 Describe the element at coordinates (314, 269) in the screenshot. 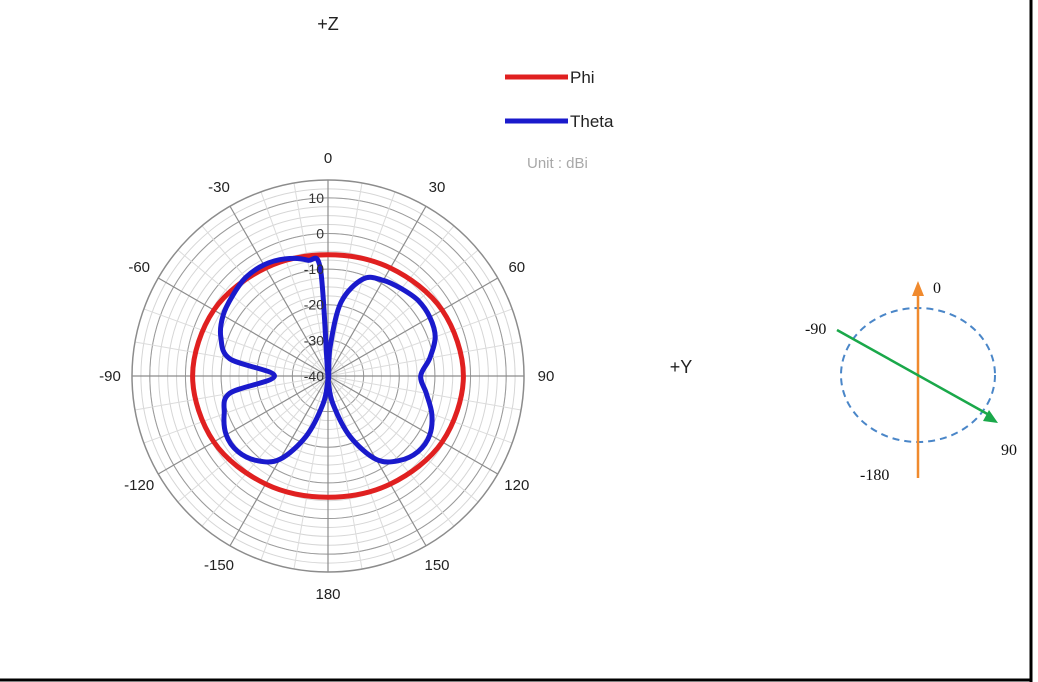

I see `radial-tick-label: -10` at that location.